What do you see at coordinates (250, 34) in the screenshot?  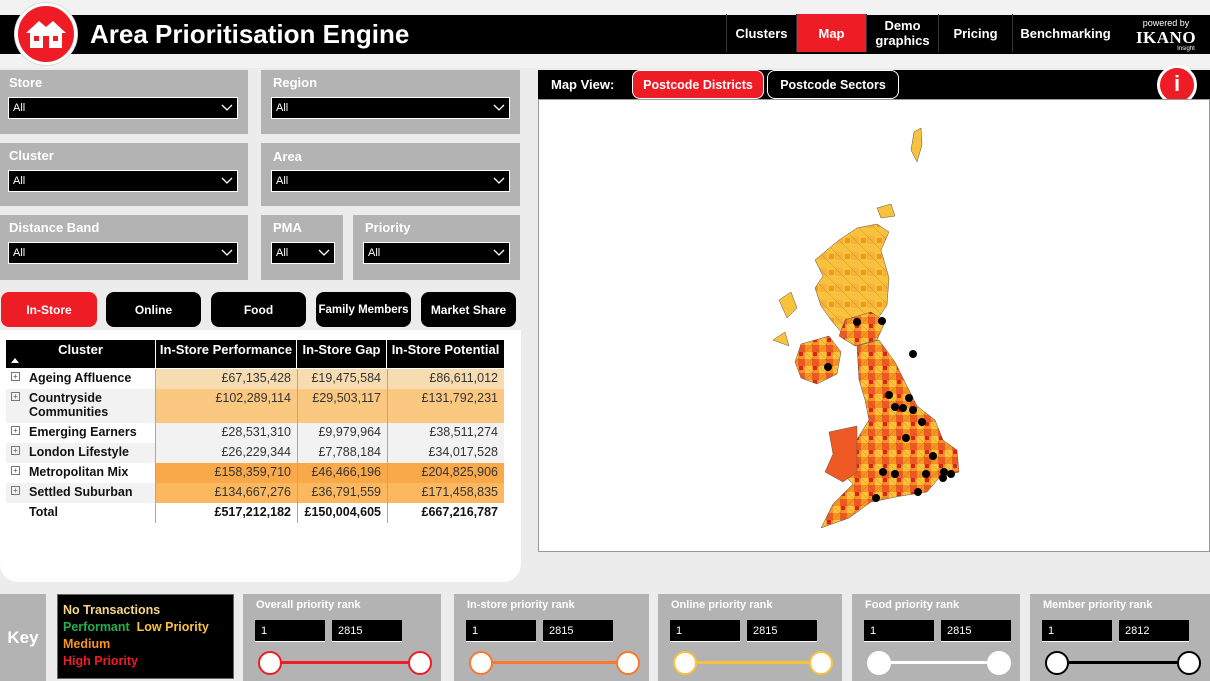 I see `app-title: Area Prioritisation Engine` at bounding box center [250, 34].